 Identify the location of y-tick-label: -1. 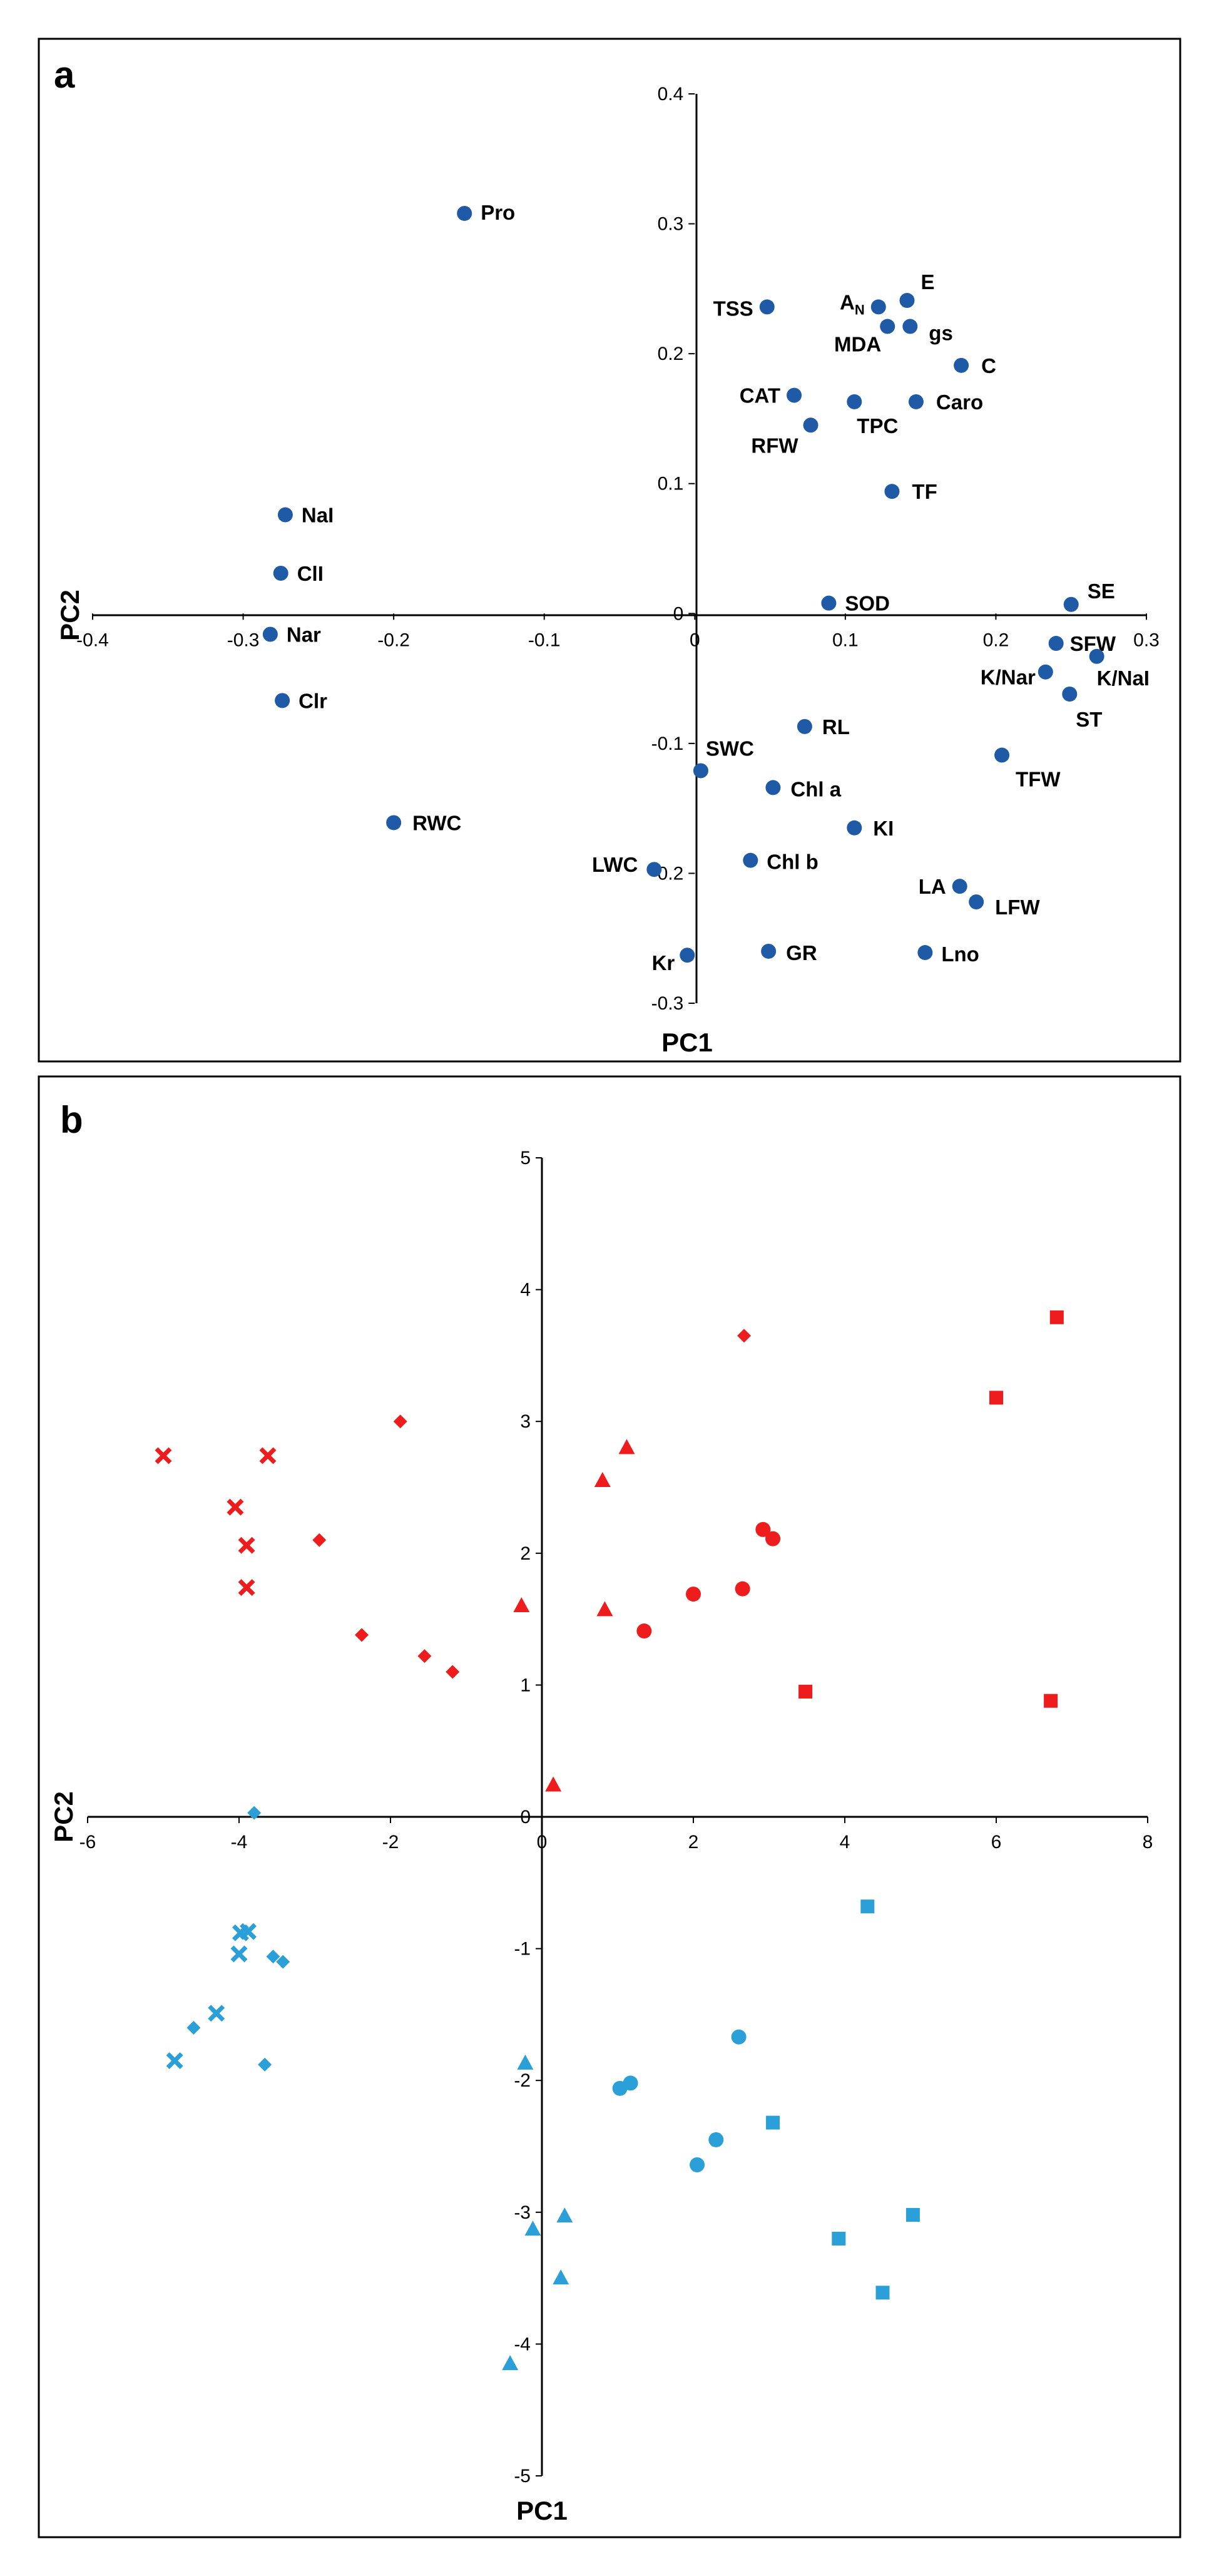
(522, 1949).